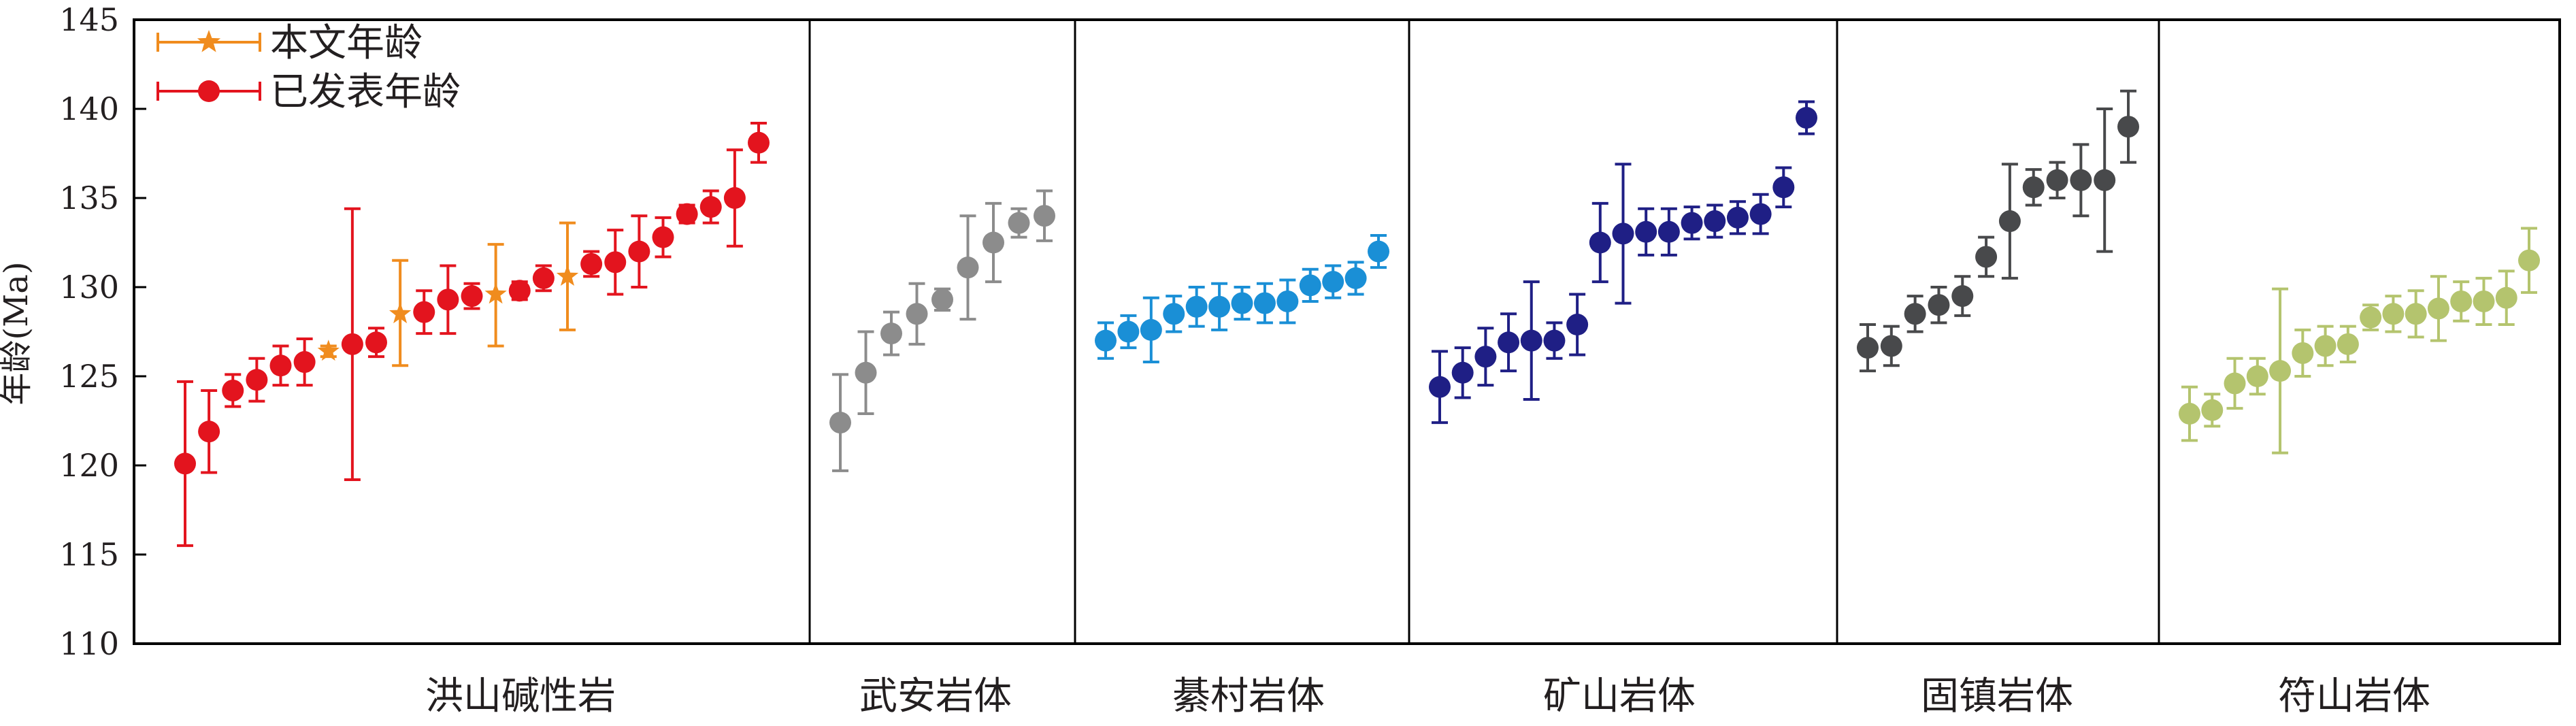 The height and width of the screenshot is (726, 2576). Describe the element at coordinates (496, 293) in the screenshot. I see `star-marker` at that location.